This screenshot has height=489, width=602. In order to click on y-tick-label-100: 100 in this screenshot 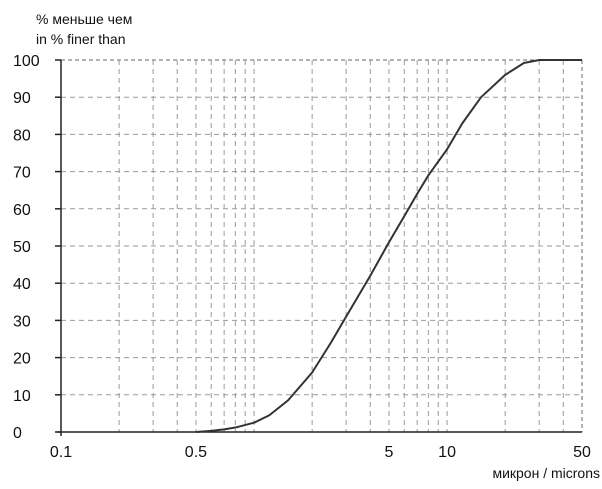, I will do `click(26, 61)`.